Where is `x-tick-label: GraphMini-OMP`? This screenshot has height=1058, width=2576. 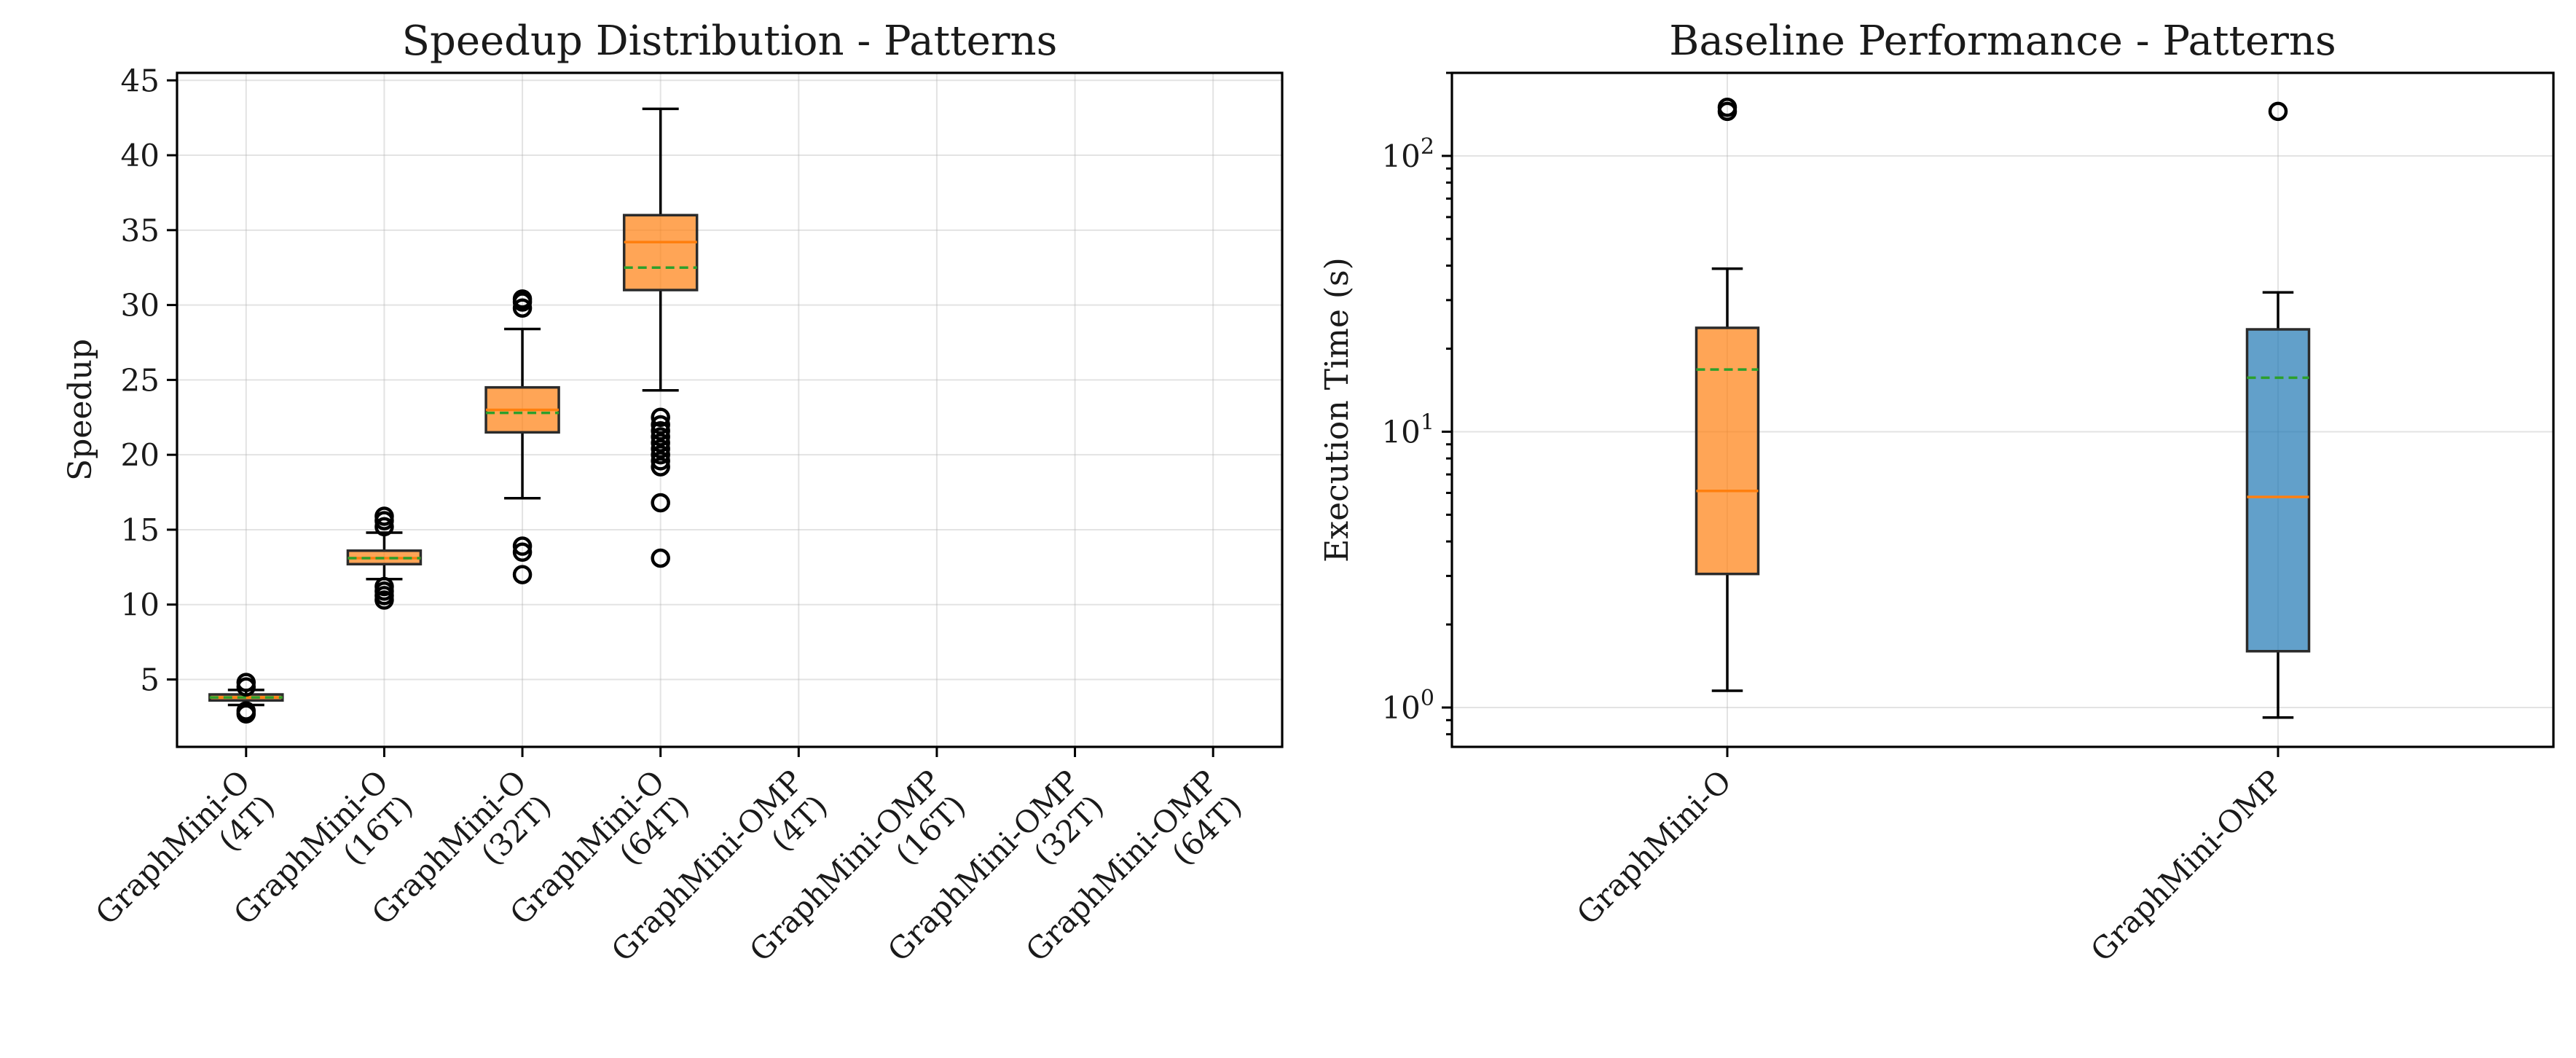
x-tick-label: GraphMini-OMP is located at coordinates (2186, 865).